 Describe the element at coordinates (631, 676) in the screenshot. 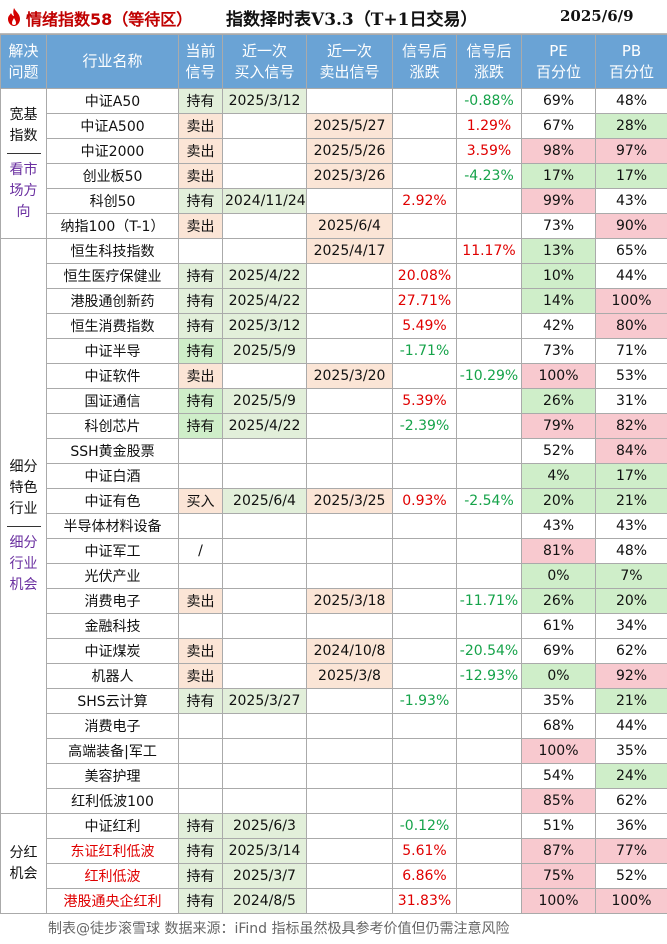

I see `pb-percentile: 92%` at that location.